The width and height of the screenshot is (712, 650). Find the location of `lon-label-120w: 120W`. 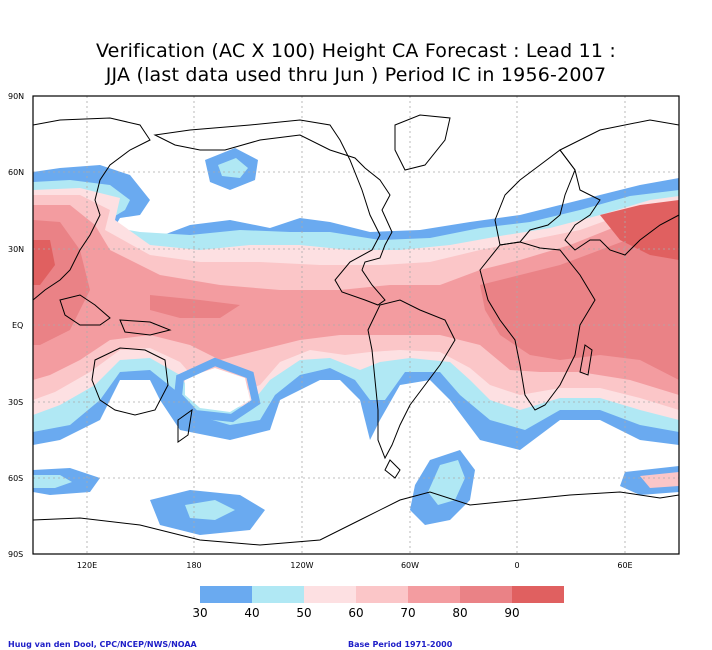

lon-label-120w: 120W is located at coordinates (301, 565).